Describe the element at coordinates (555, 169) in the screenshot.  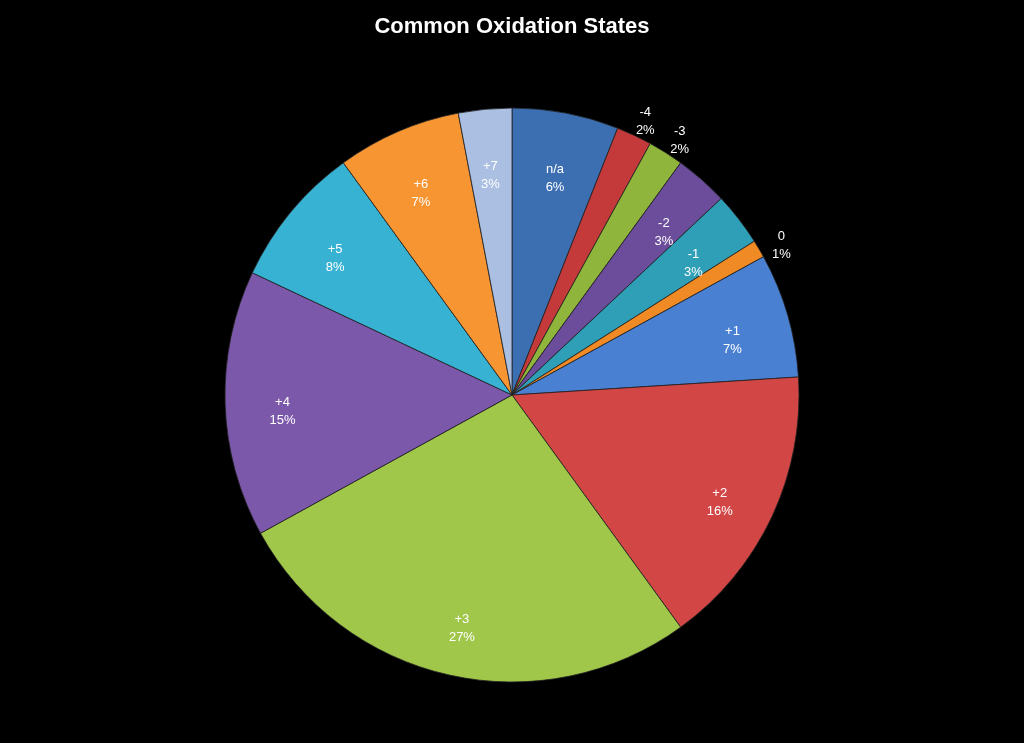
I see `slice-label: n/a` at that location.